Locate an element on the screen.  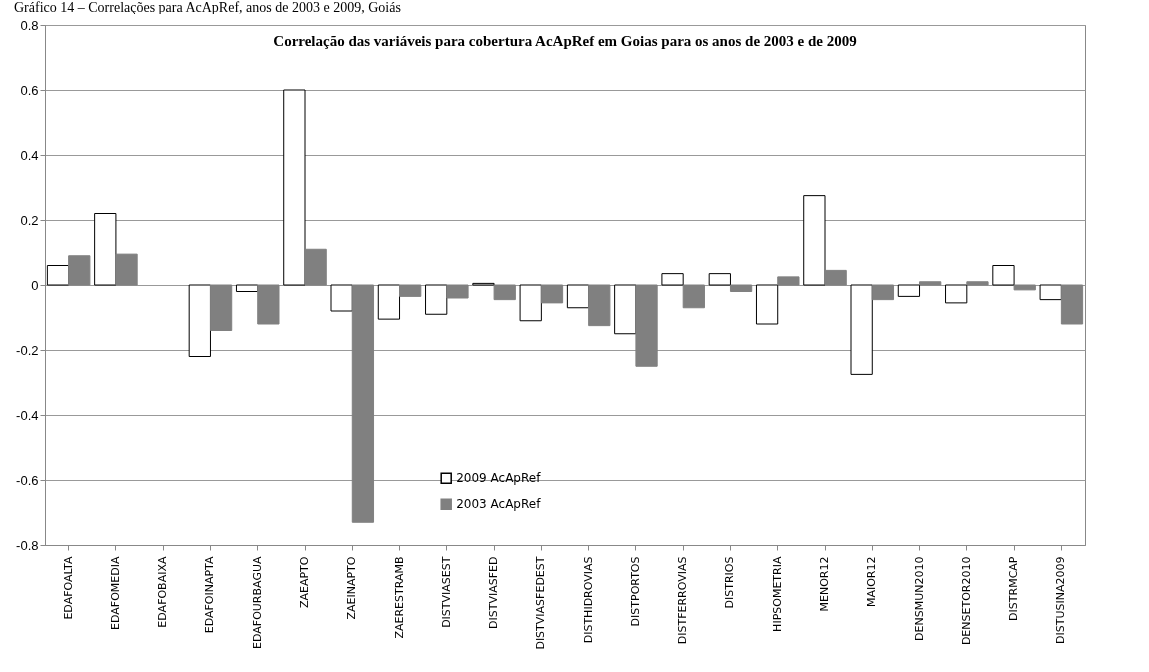
legend-label: 2009 AcApRef is located at coordinates (499, 478).